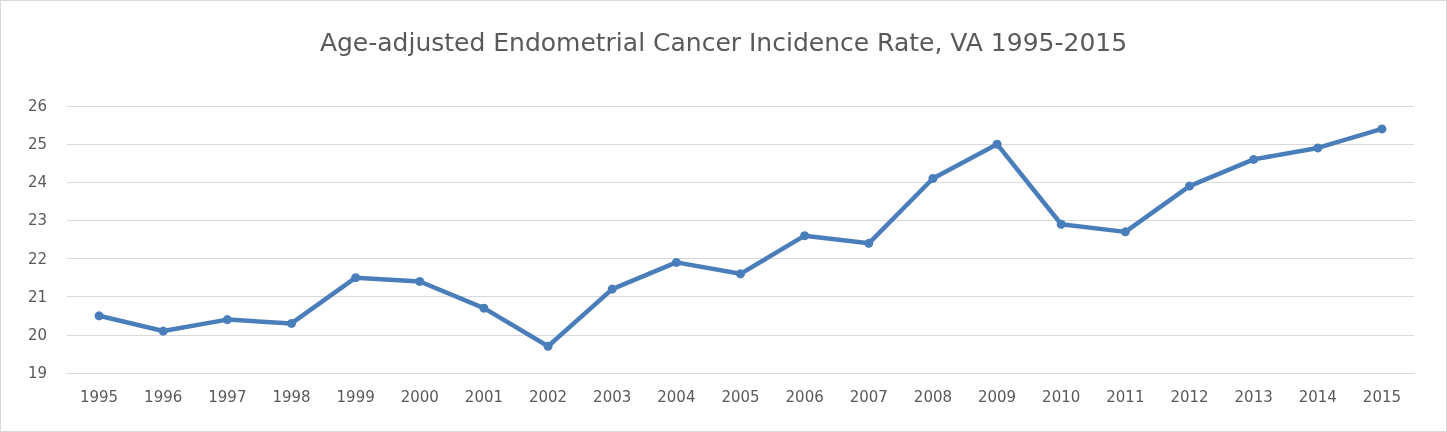 This screenshot has height=432, width=1447. I want to click on x-tick-label: 2003, so click(612, 396).